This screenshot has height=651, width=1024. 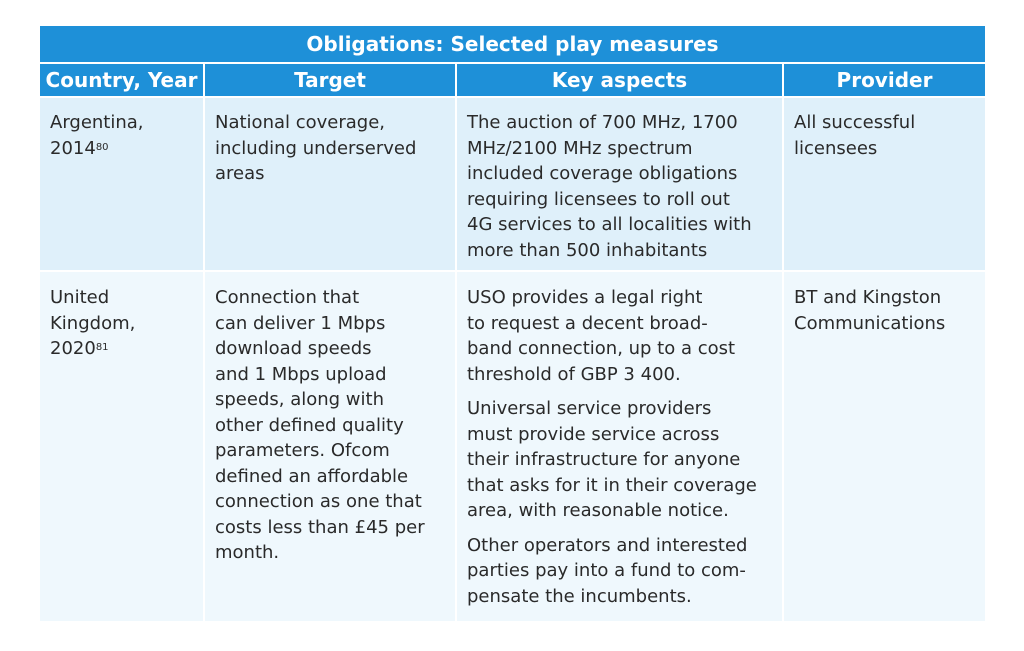 What do you see at coordinates (316, 148) in the screenshot?
I see `target-line: including underserved` at bounding box center [316, 148].